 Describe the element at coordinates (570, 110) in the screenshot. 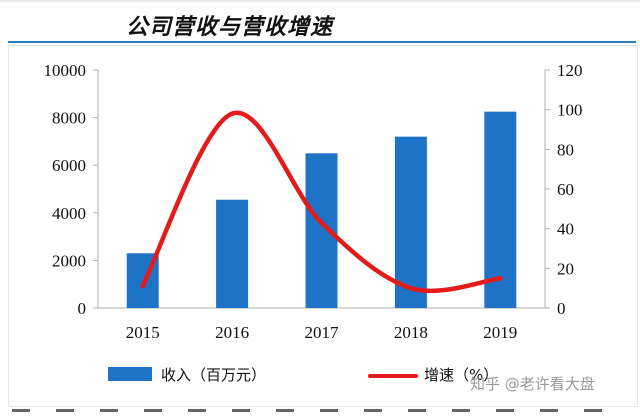

I see `right-axis-tick-label: 100` at that location.